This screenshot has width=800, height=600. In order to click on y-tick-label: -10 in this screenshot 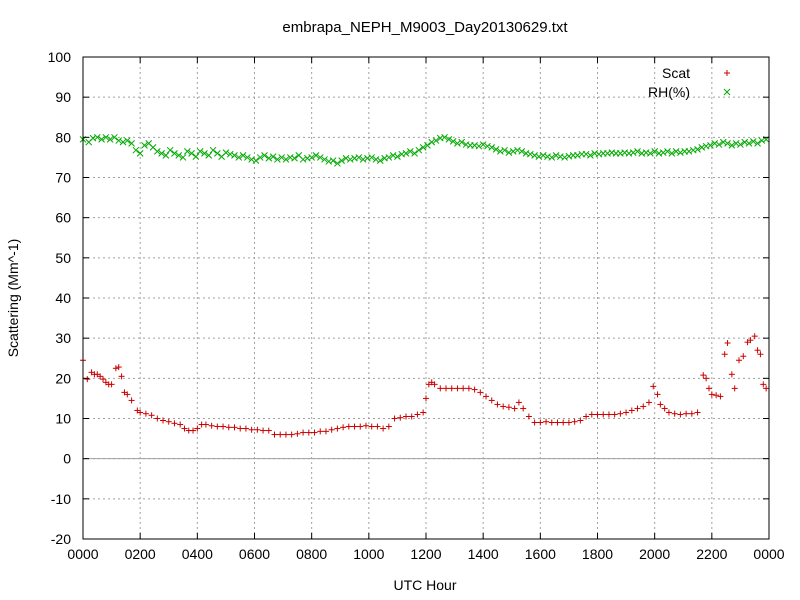, I will do `click(61, 499)`.